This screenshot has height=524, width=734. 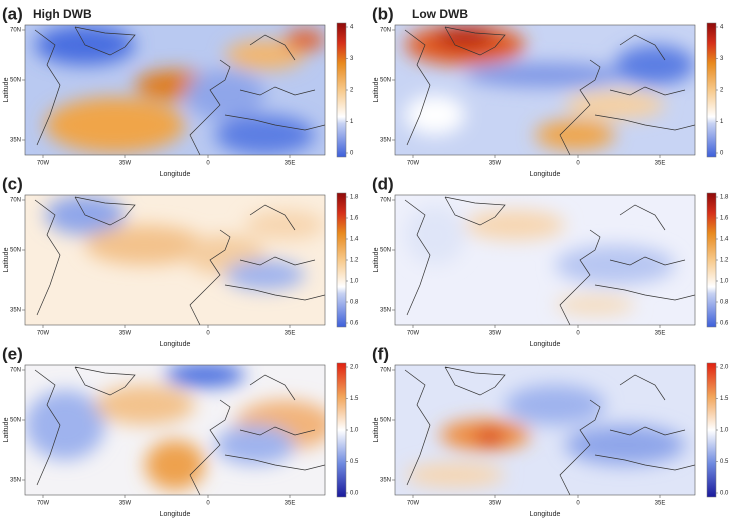 What do you see at coordinates (724, 303) in the screenshot?
I see `colorbar-tick-label: 0.8` at bounding box center [724, 303].